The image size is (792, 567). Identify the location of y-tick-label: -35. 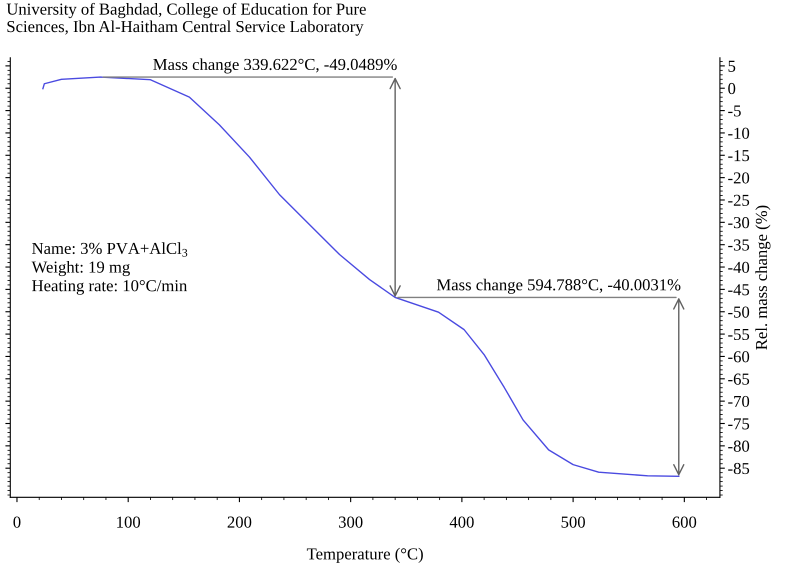
(739, 245).